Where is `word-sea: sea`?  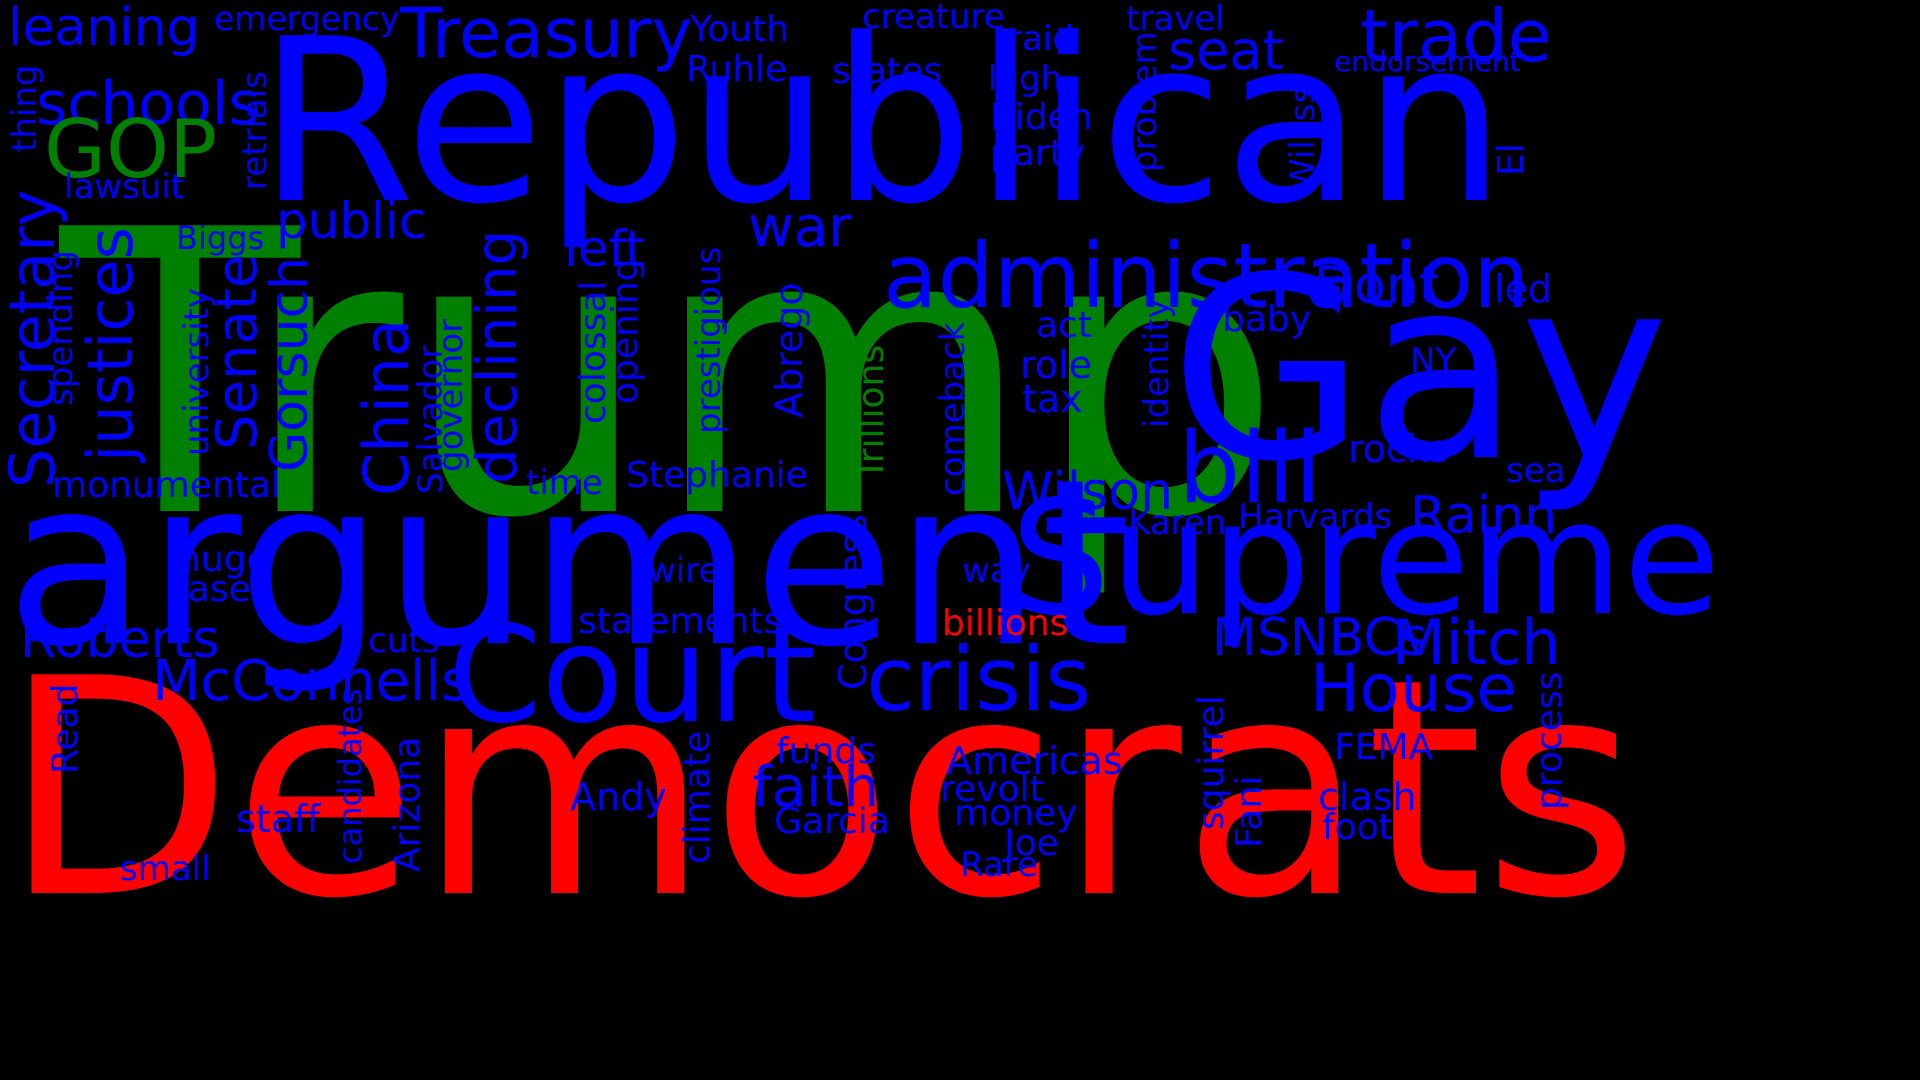 word-sea: sea is located at coordinates (1536, 471).